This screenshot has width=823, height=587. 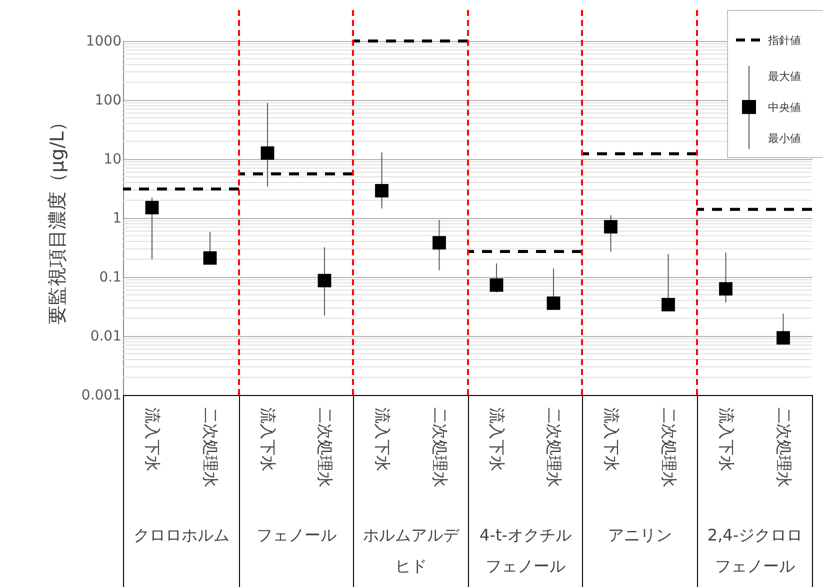 I want to click on annotation: 最小値, so click(x=784, y=138).